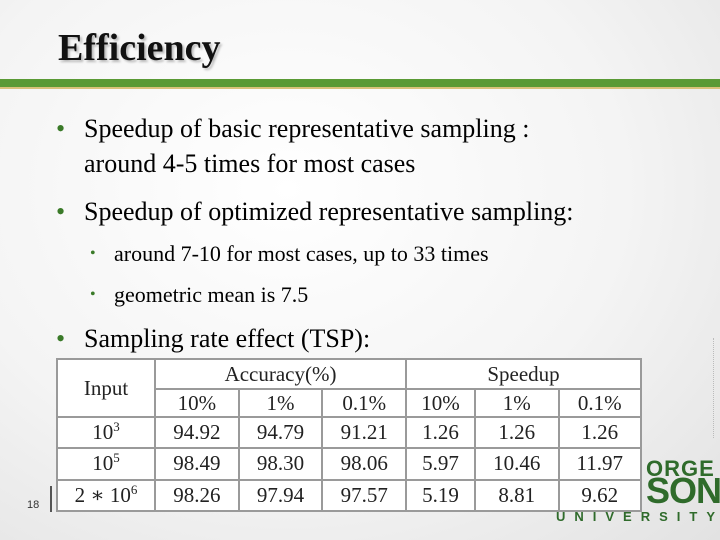 This screenshot has width=720, height=540. What do you see at coordinates (440, 495) in the screenshot?
I see `table-cell: 5.19` at bounding box center [440, 495].